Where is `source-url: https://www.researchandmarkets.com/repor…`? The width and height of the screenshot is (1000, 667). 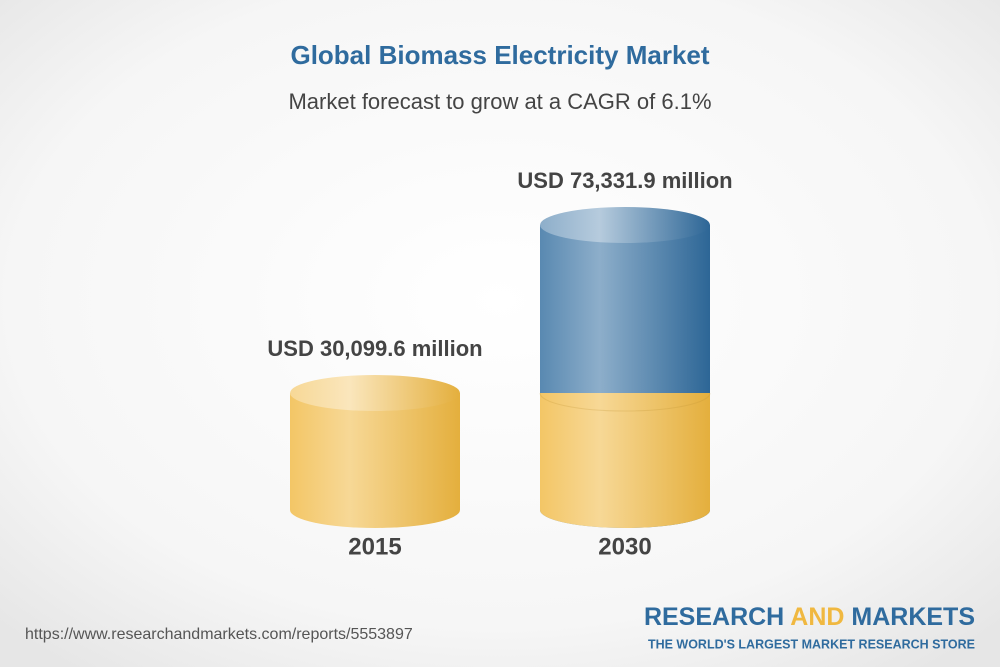
source-url: https://www.researchandmarkets.com/repor… is located at coordinates (219, 634).